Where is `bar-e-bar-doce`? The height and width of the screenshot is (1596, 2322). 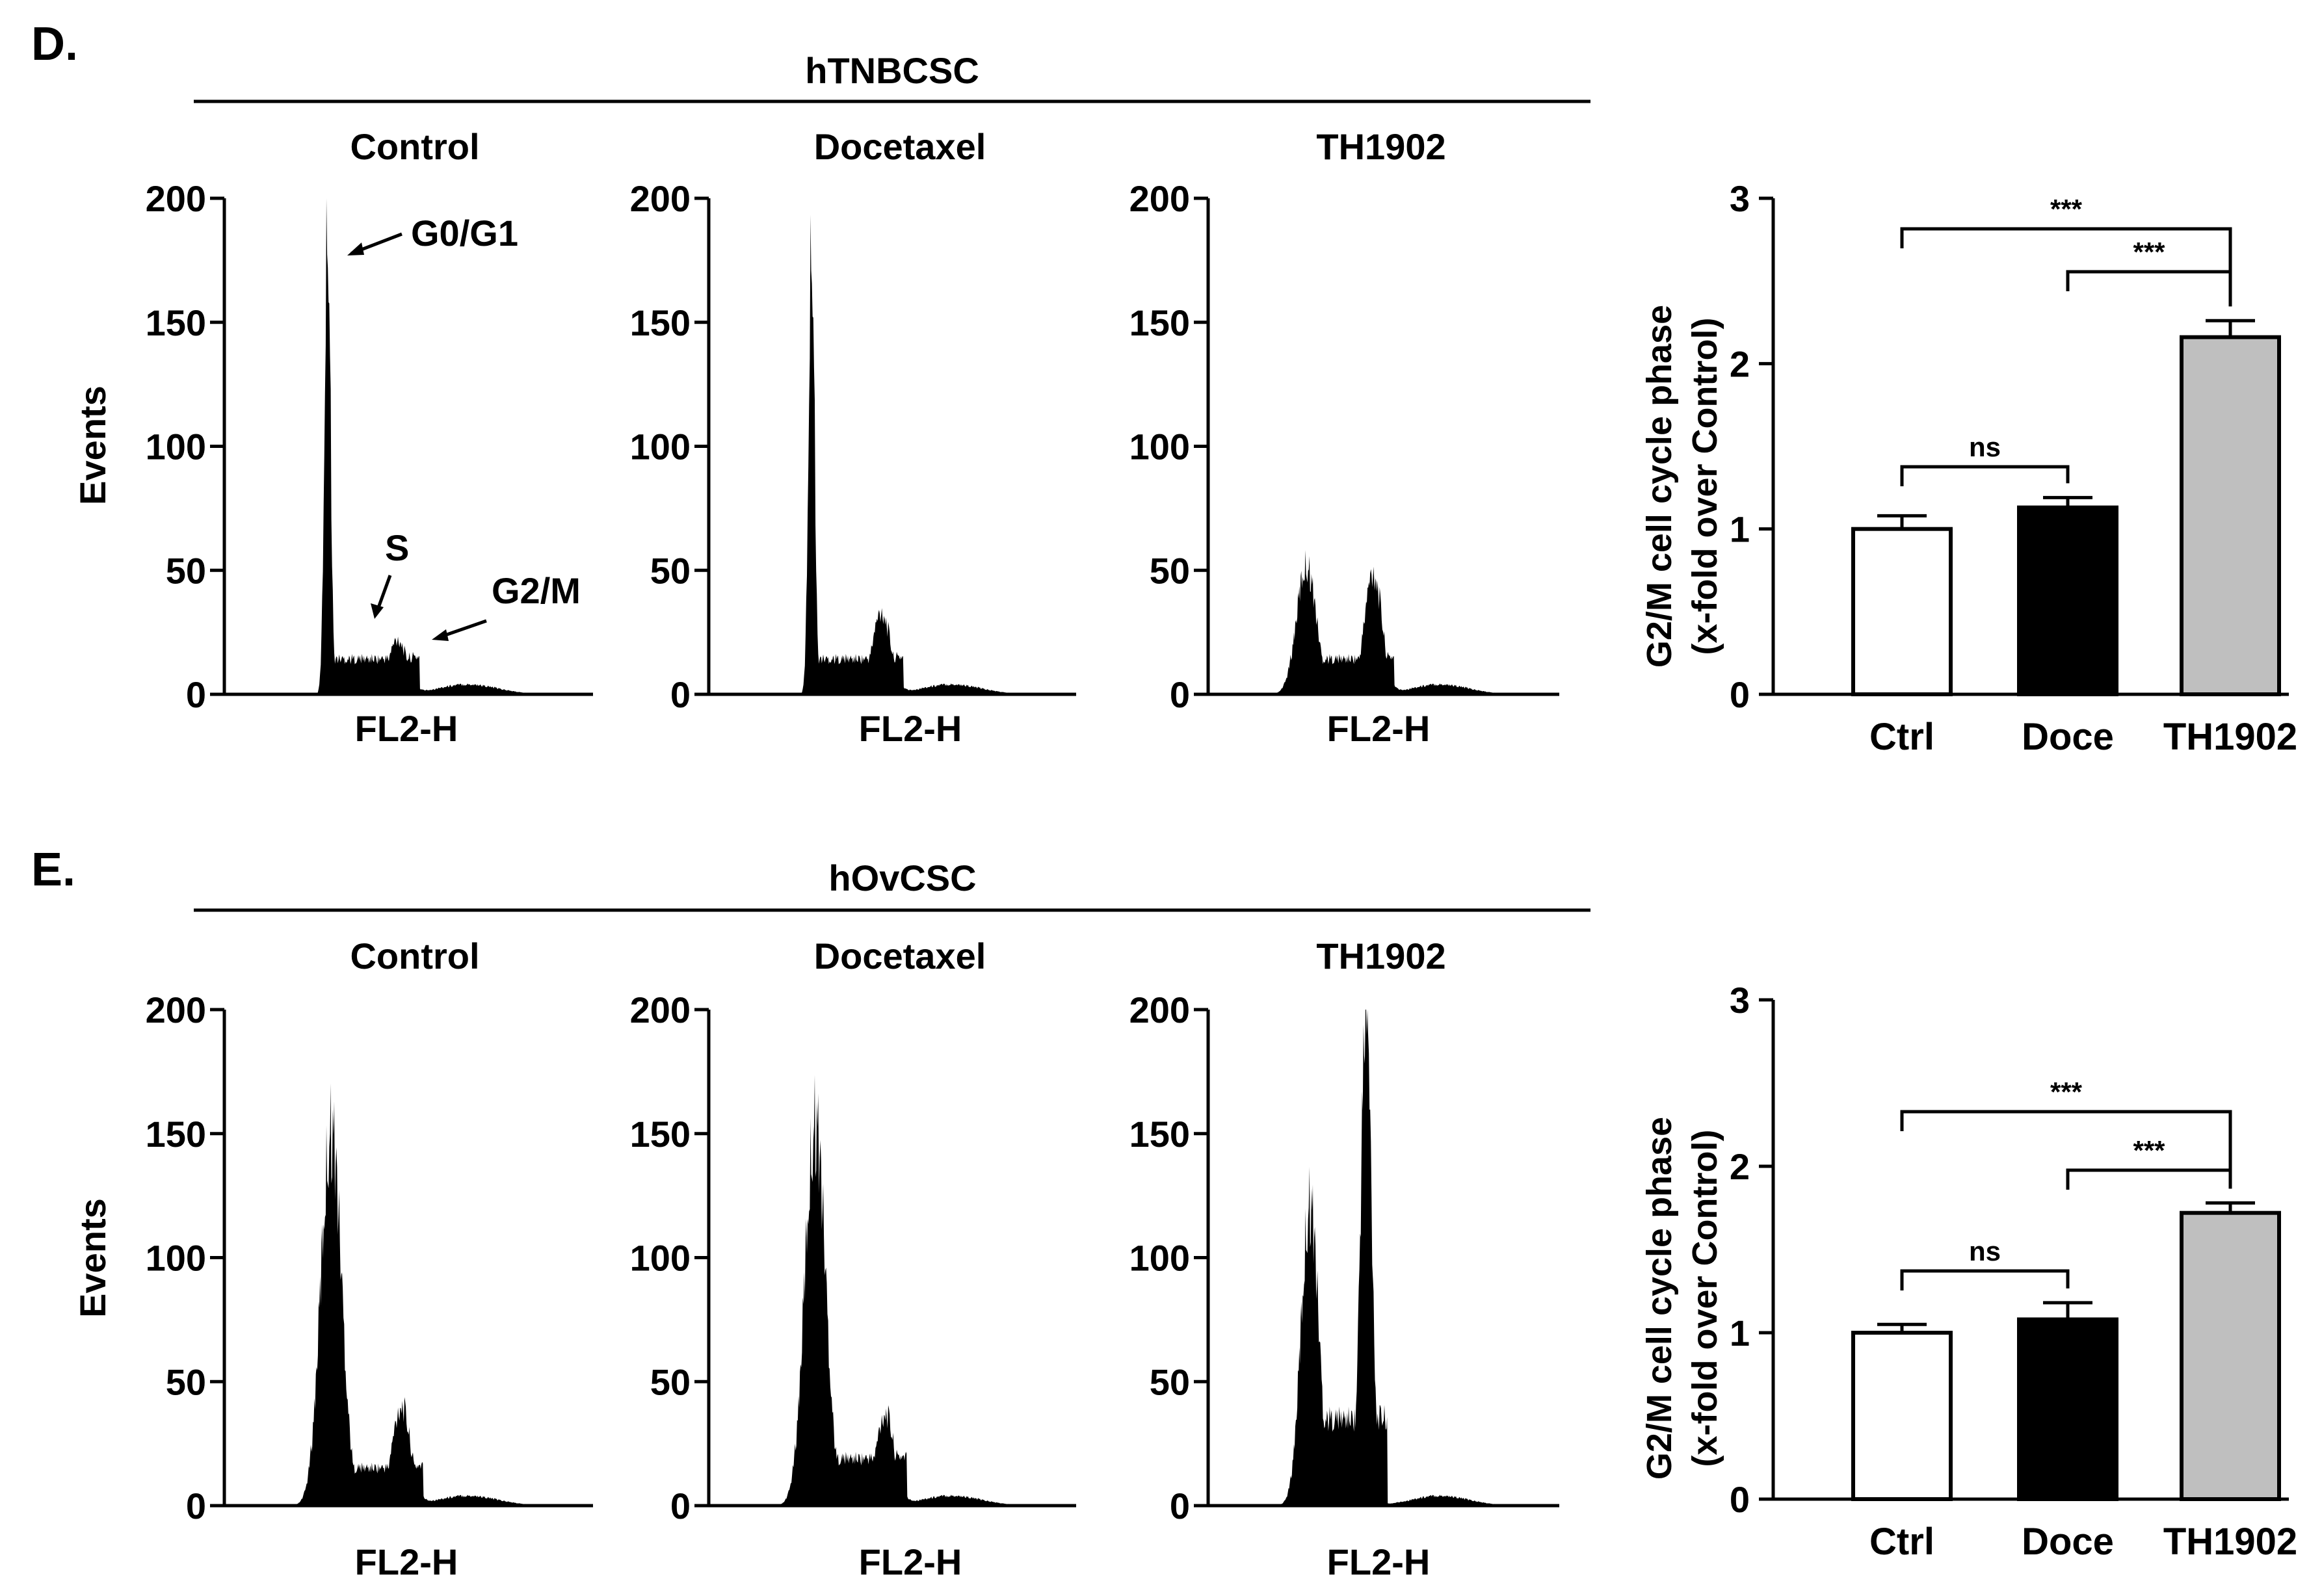 bar-e-bar-doce is located at coordinates (2067, 1409).